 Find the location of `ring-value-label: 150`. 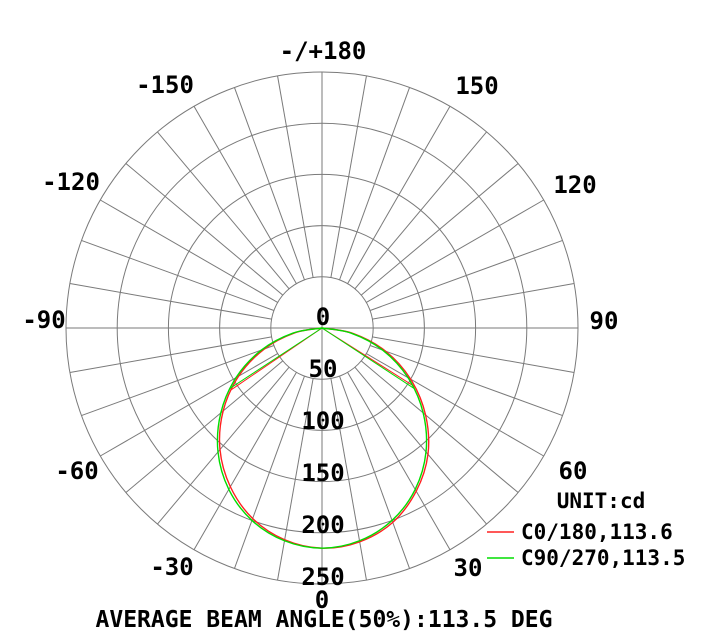

ring-value-label: 150 is located at coordinates (322, 473).